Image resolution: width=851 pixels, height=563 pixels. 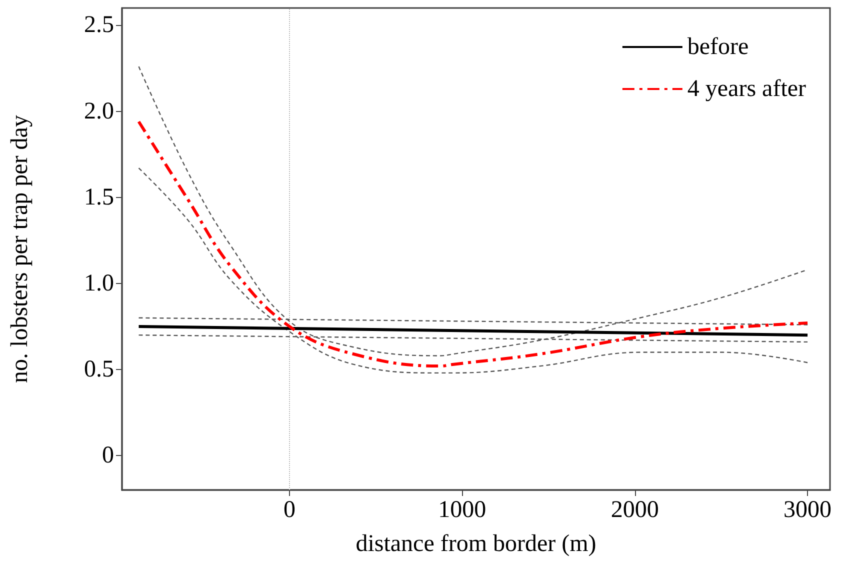 I want to click on legend-label: before, so click(x=718, y=47).